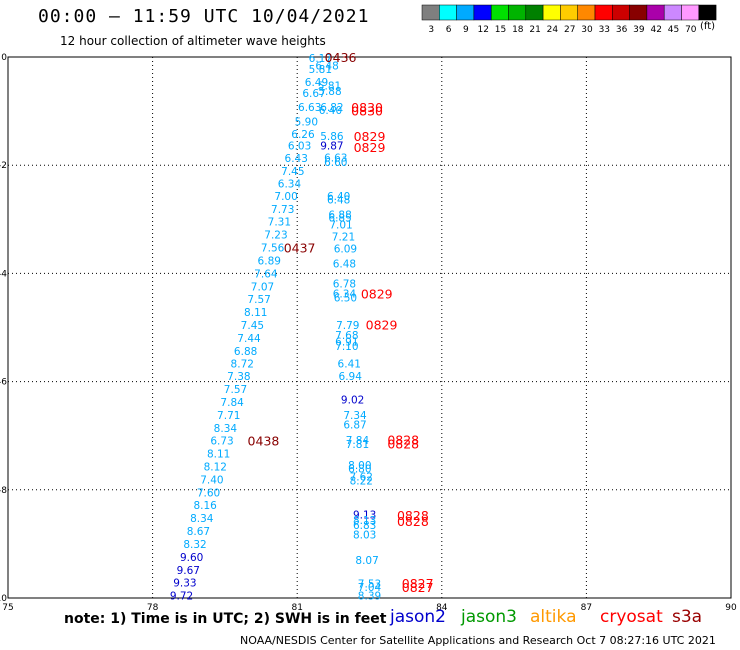  Describe the element at coordinates (489, 617) in the screenshot. I see `legend-jason3: jason3` at that location.